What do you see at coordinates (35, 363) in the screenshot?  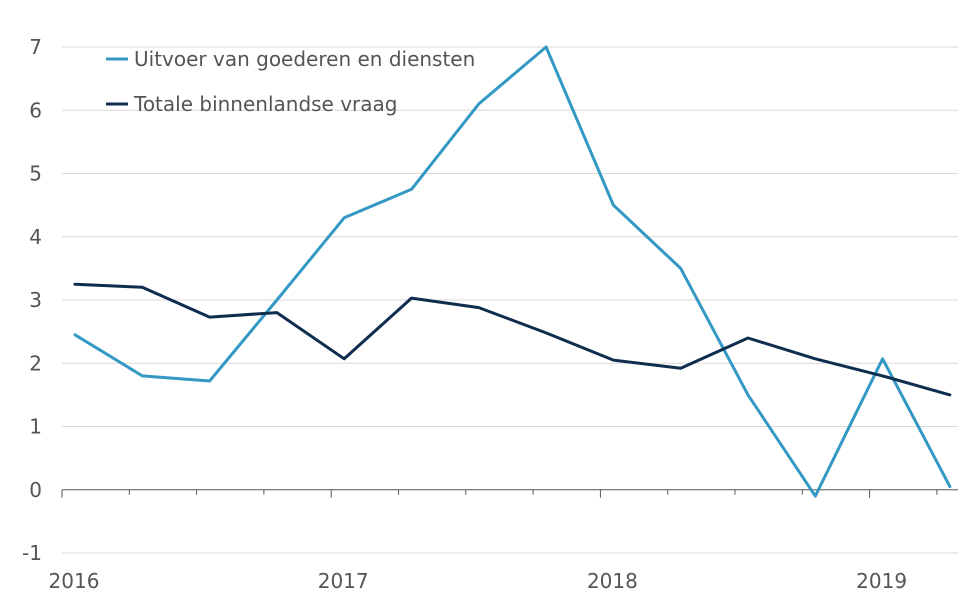 I see `y-tick-label: 2` at bounding box center [35, 363].